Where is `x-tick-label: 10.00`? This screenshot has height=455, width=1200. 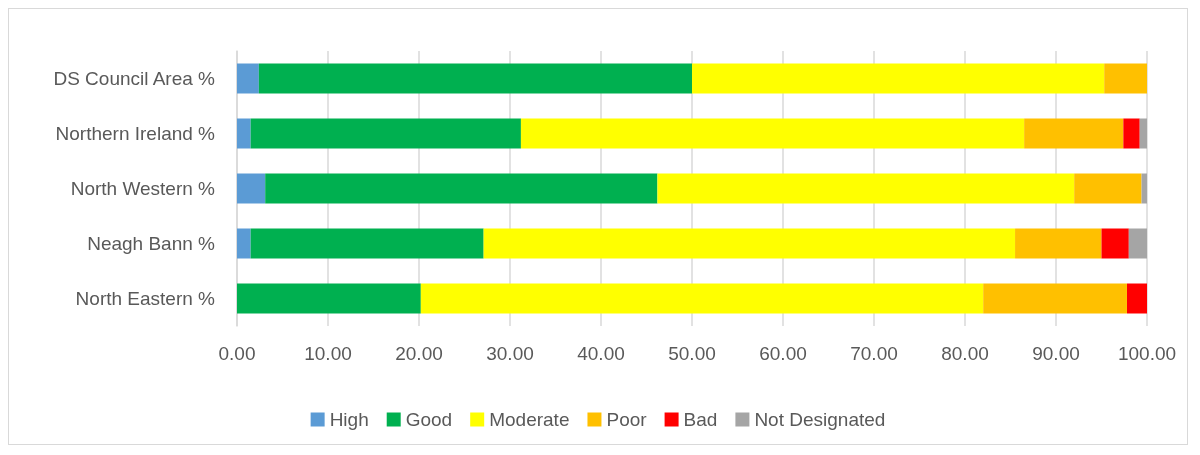 x-tick-label: 10.00 is located at coordinates (328, 353).